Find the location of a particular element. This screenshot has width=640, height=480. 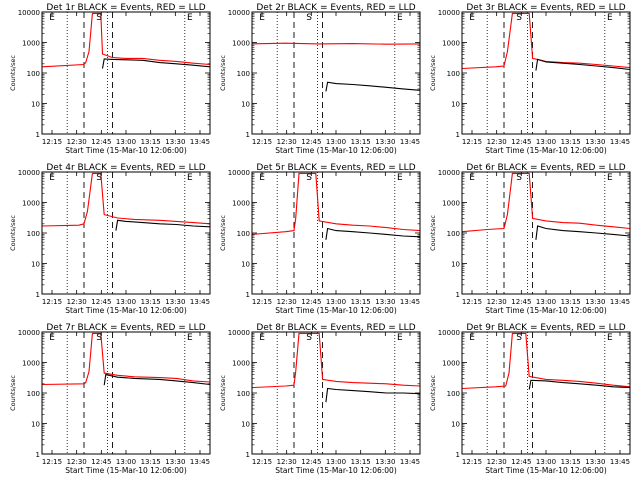

panel-title: Det 5r BLACK = Events, RED = LLD is located at coordinates (335, 168).